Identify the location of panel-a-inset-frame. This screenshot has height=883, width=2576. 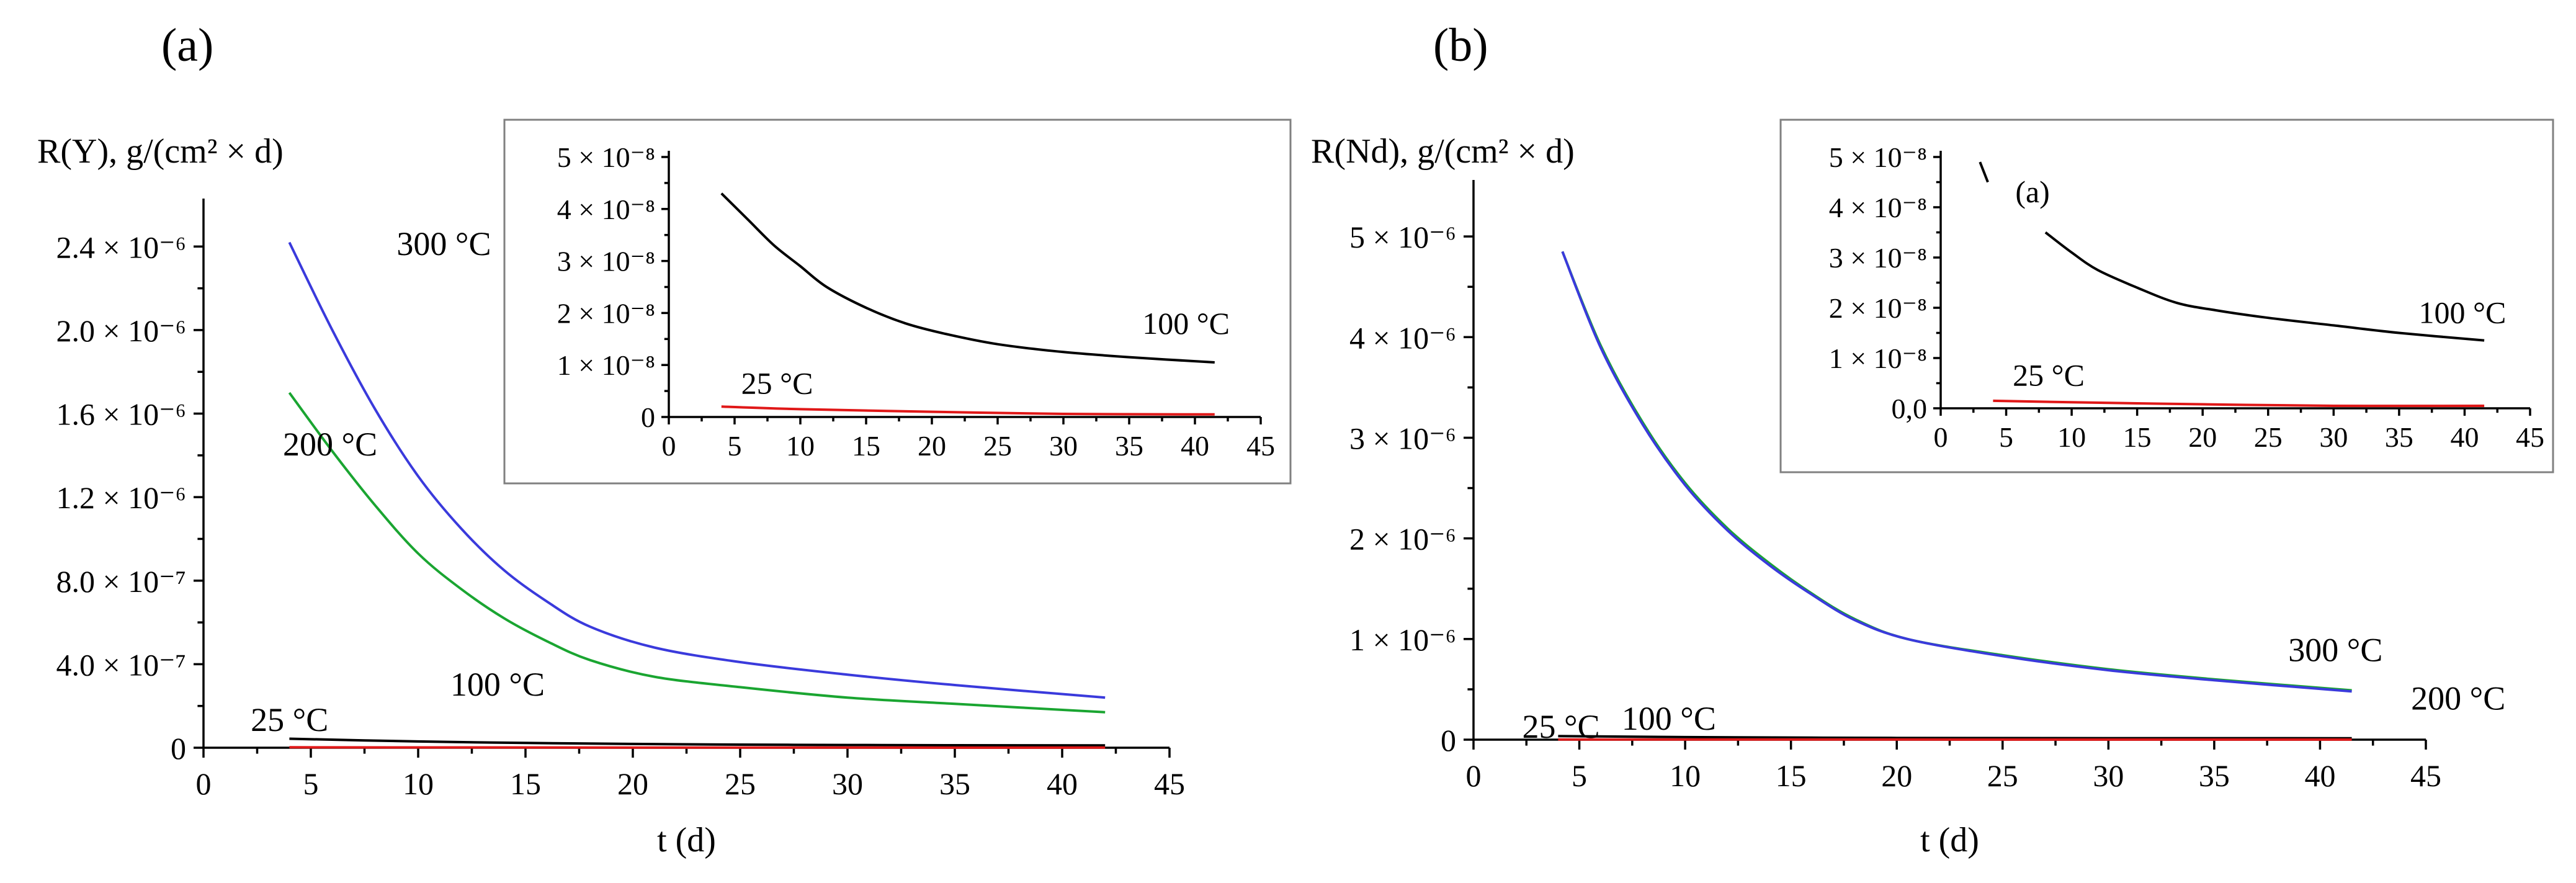
(897, 302).